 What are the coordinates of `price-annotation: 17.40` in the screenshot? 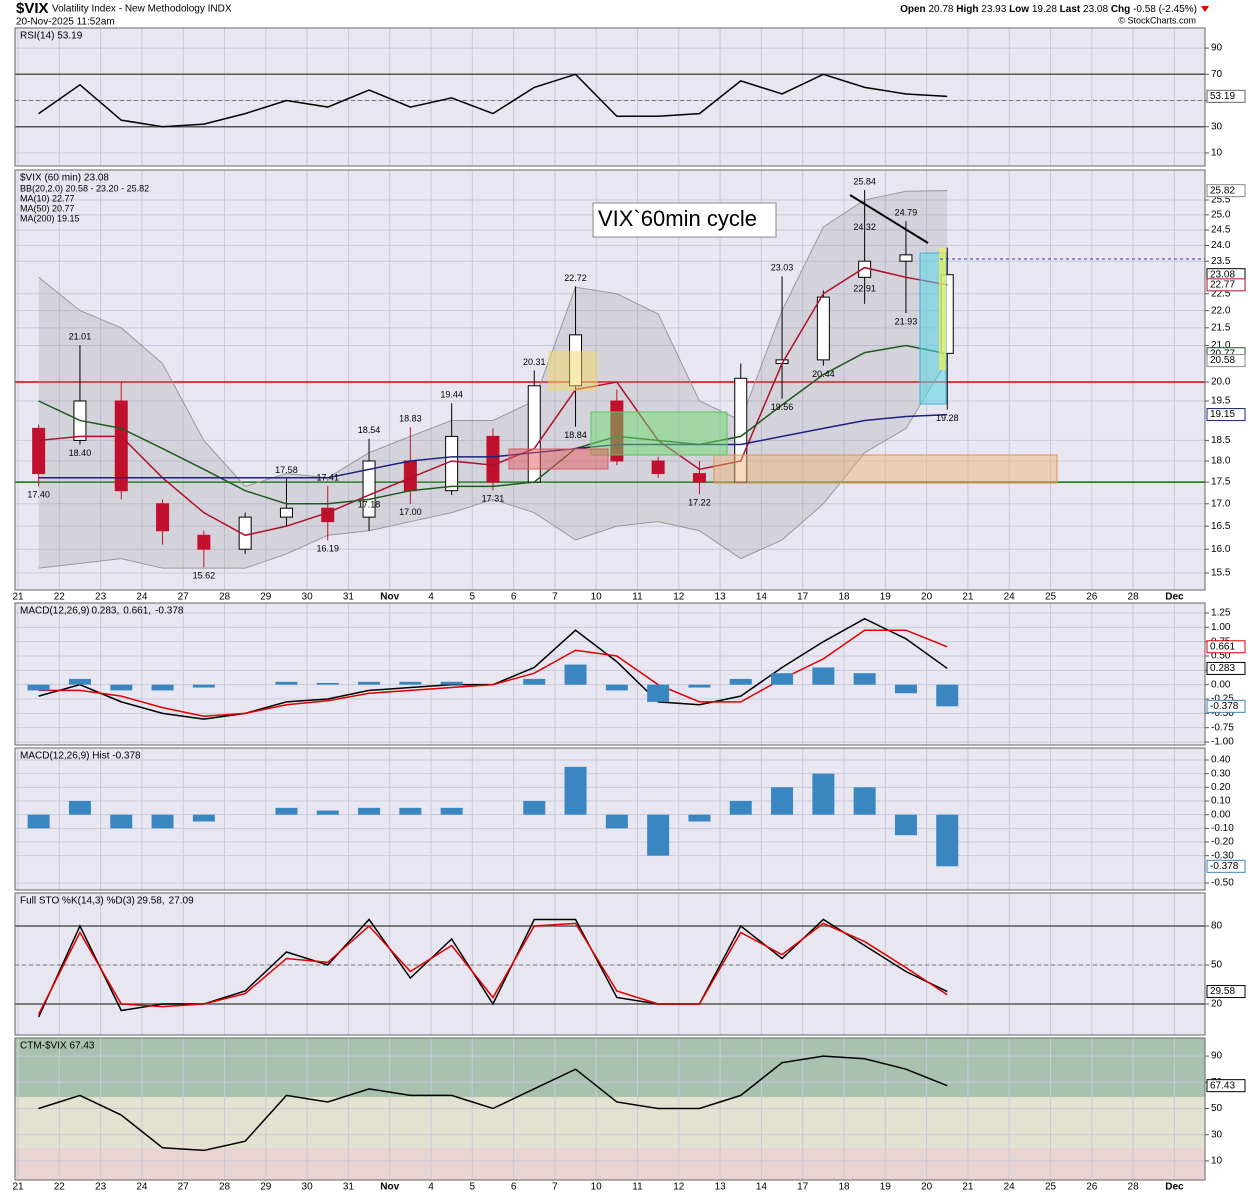 It's located at (38, 495).